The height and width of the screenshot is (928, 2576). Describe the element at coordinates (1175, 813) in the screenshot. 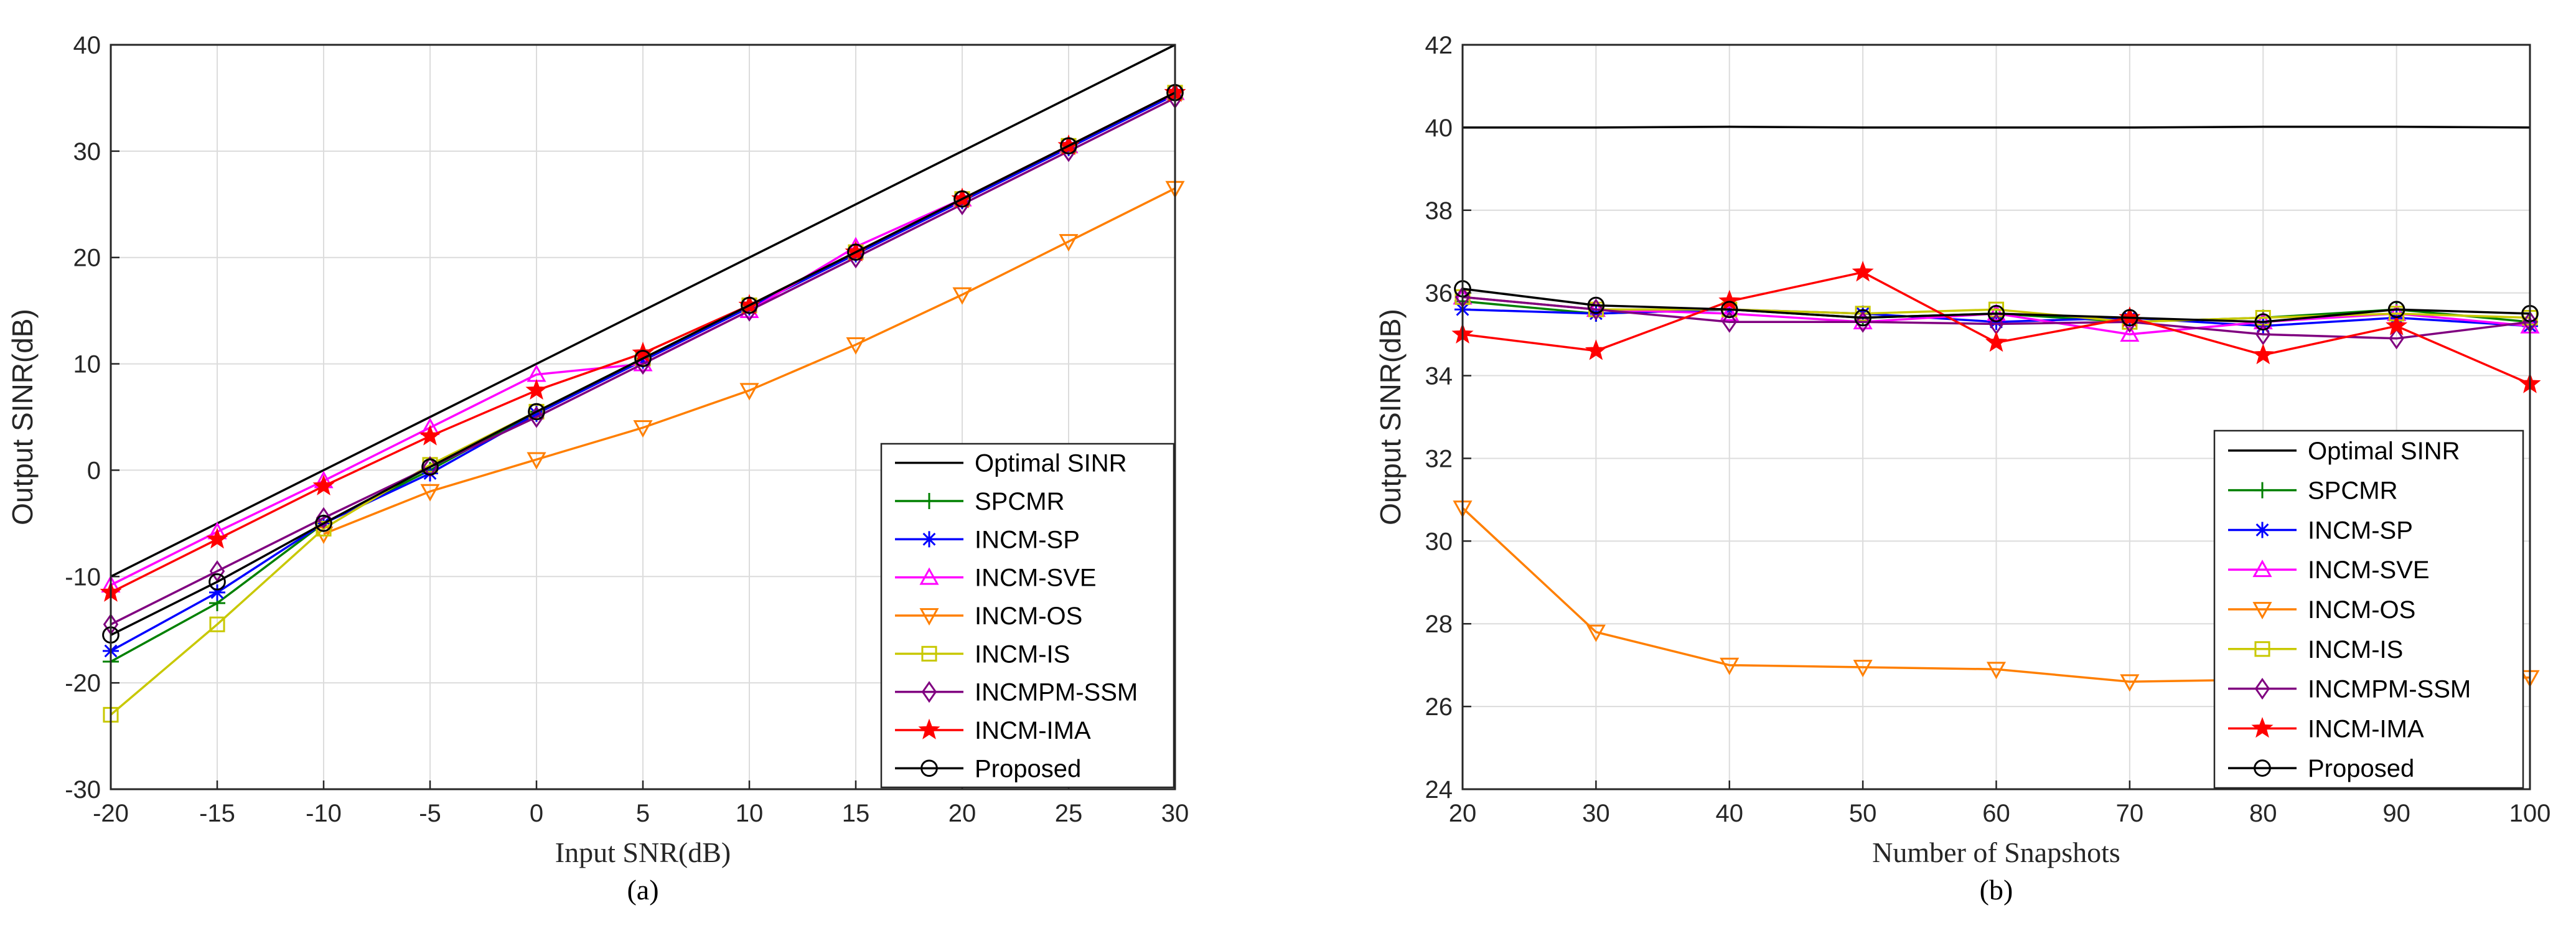

I see `chart-a-xtick-label: 30` at that location.